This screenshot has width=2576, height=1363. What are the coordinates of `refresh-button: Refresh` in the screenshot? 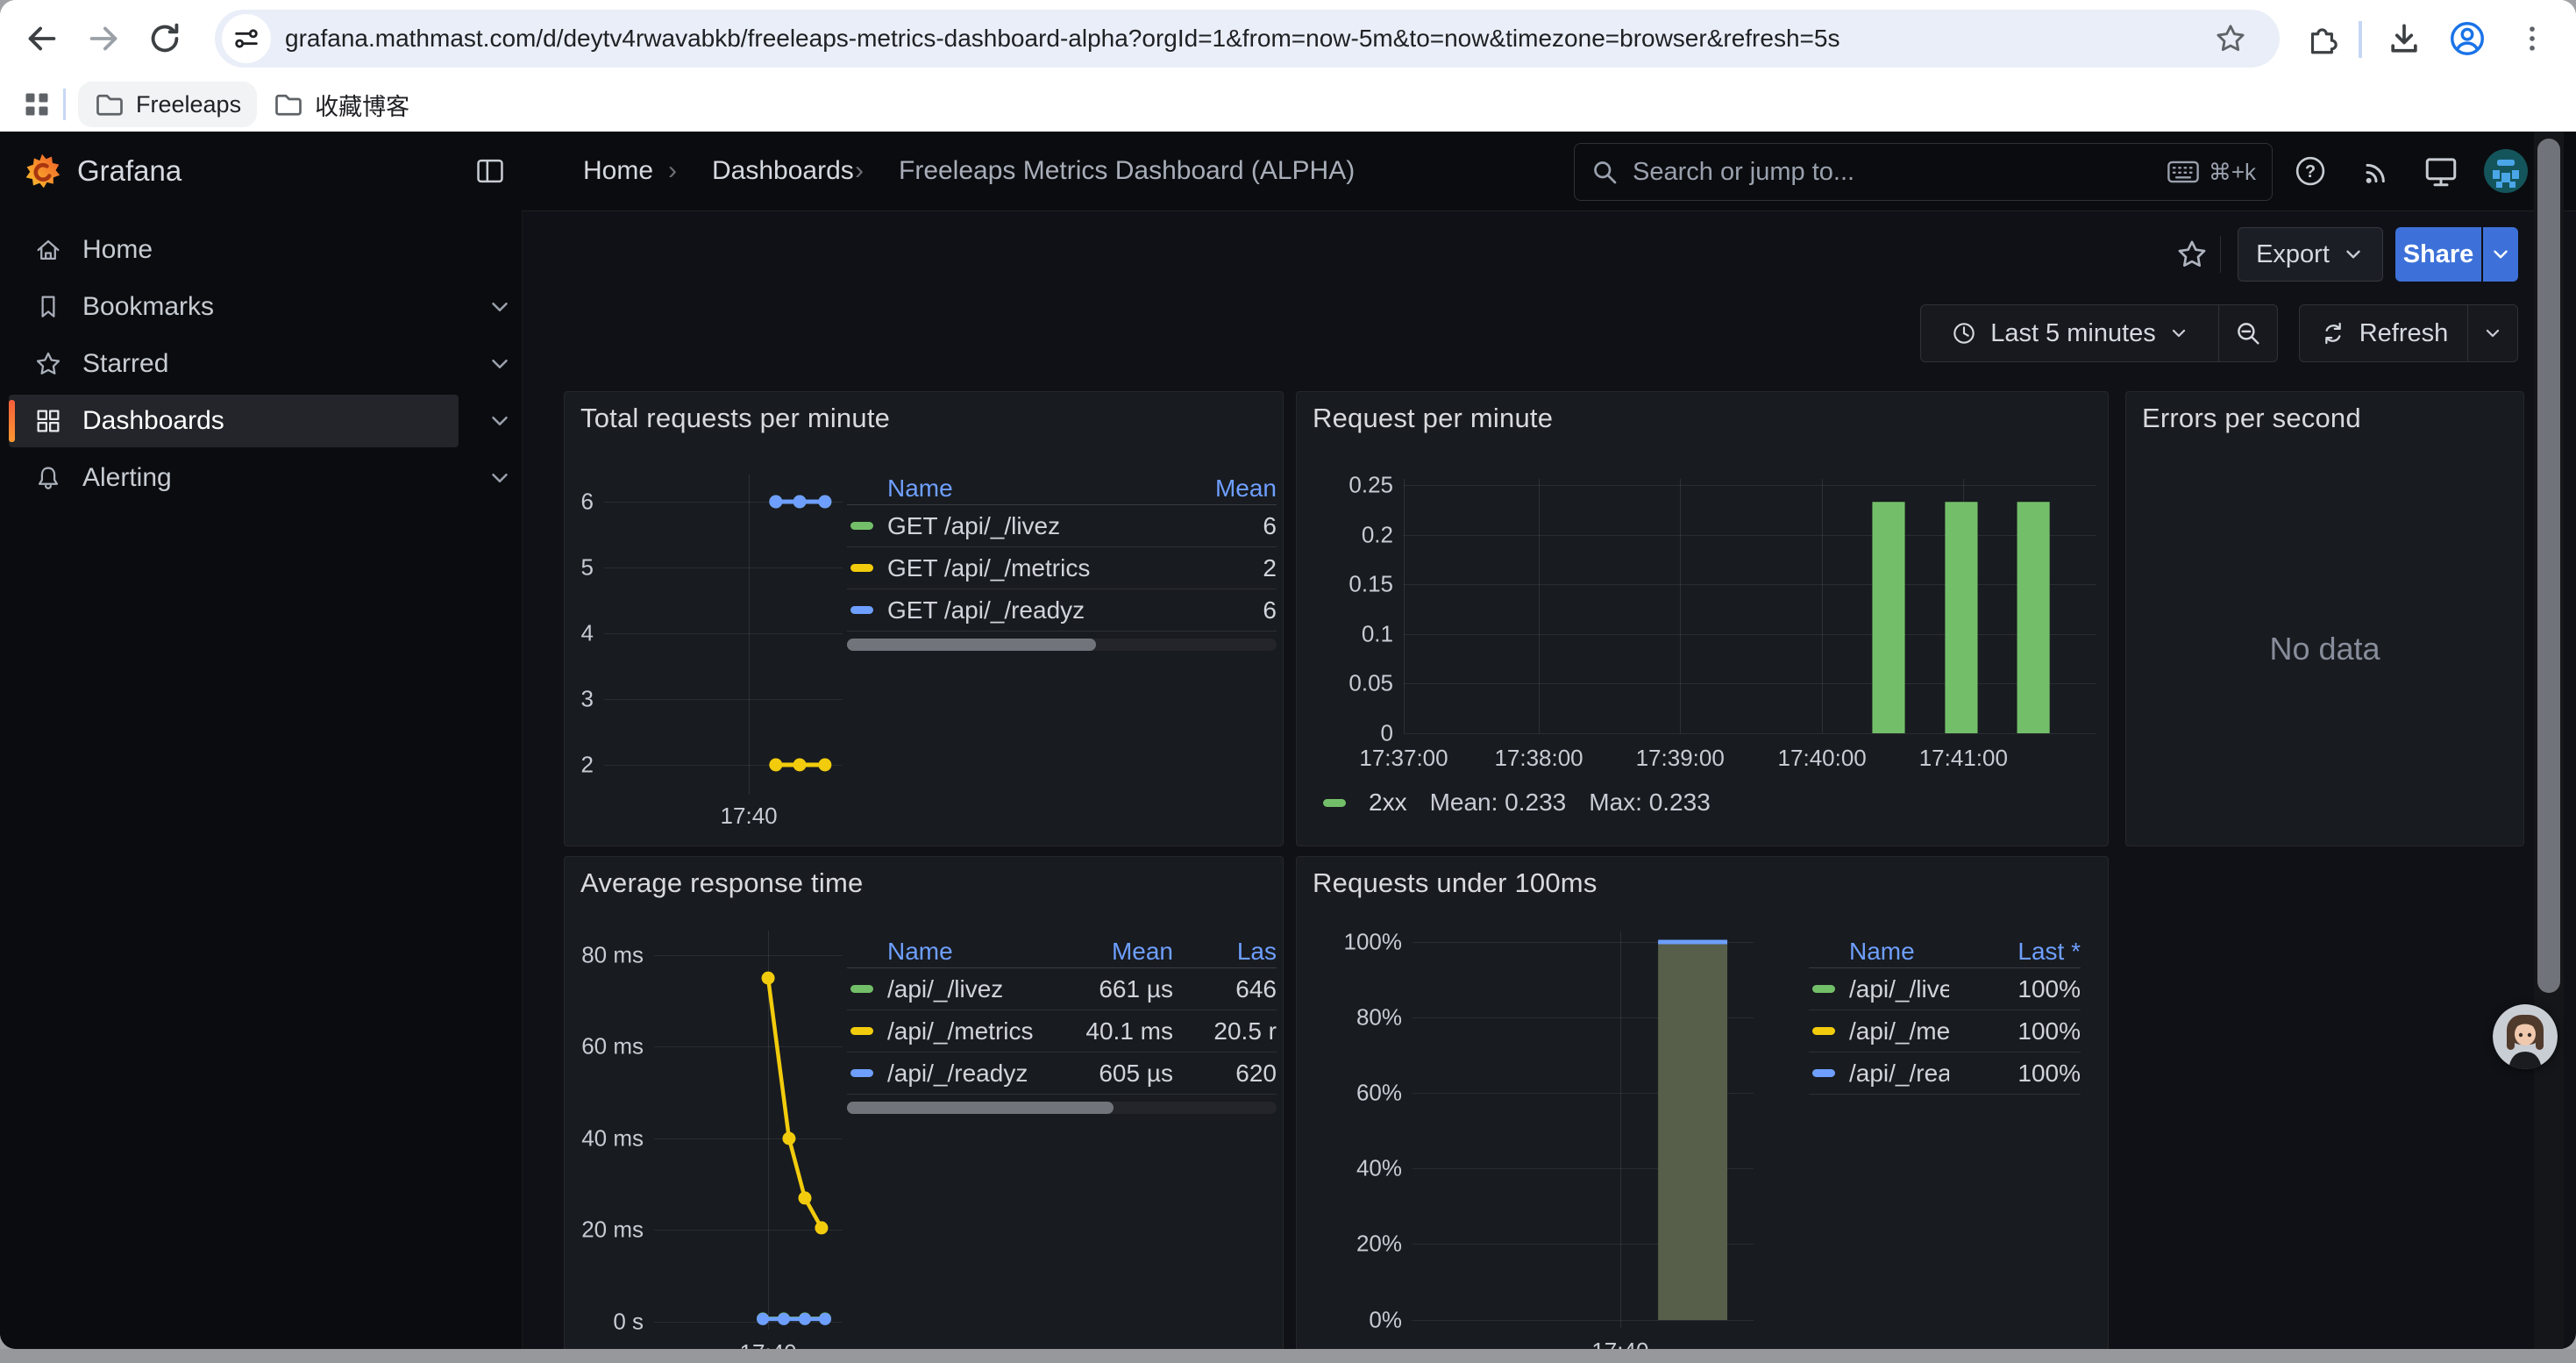 It's located at (2383, 333).